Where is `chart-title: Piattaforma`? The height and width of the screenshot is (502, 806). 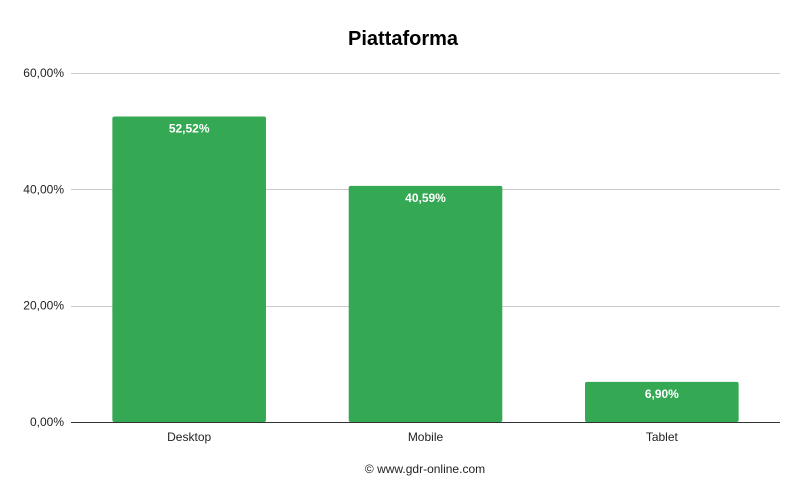
chart-title: Piattaforma is located at coordinates (403, 39).